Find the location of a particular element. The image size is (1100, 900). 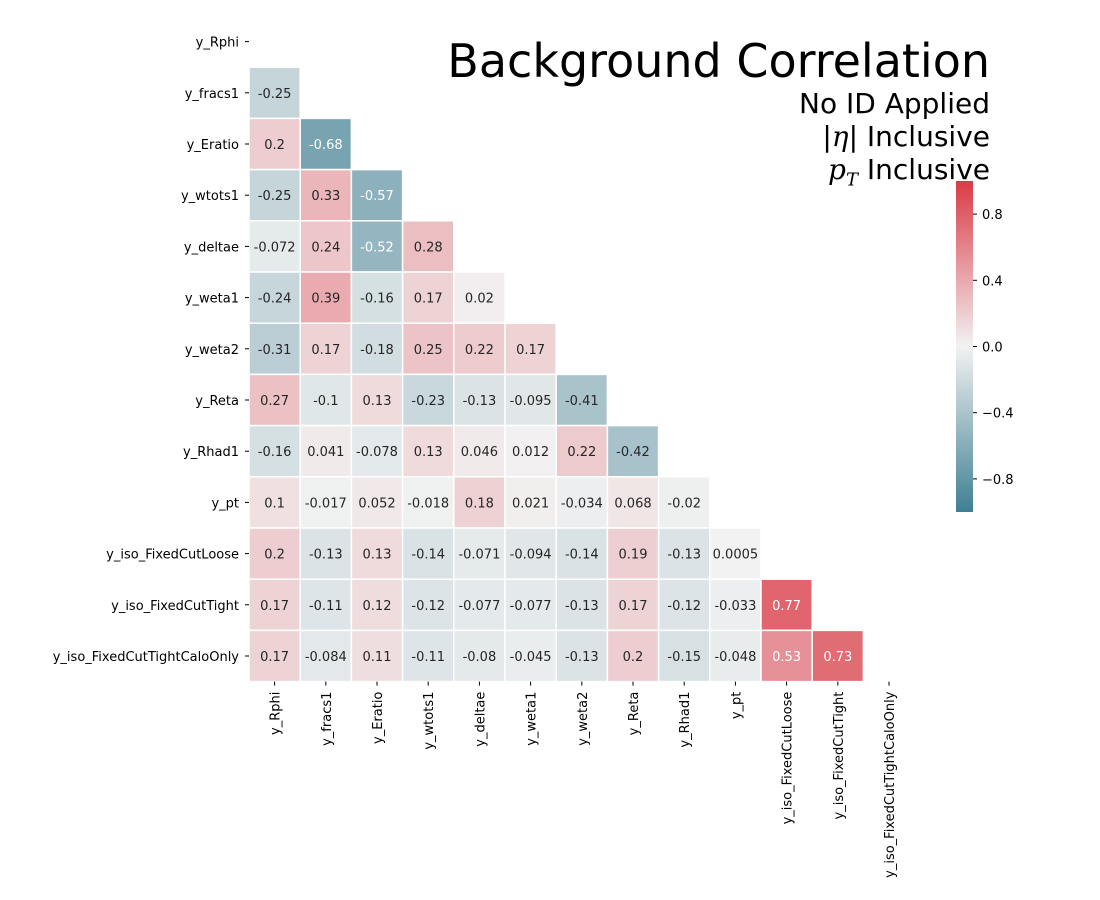

cell-value-label: -0.095 is located at coordinates (531, 401).